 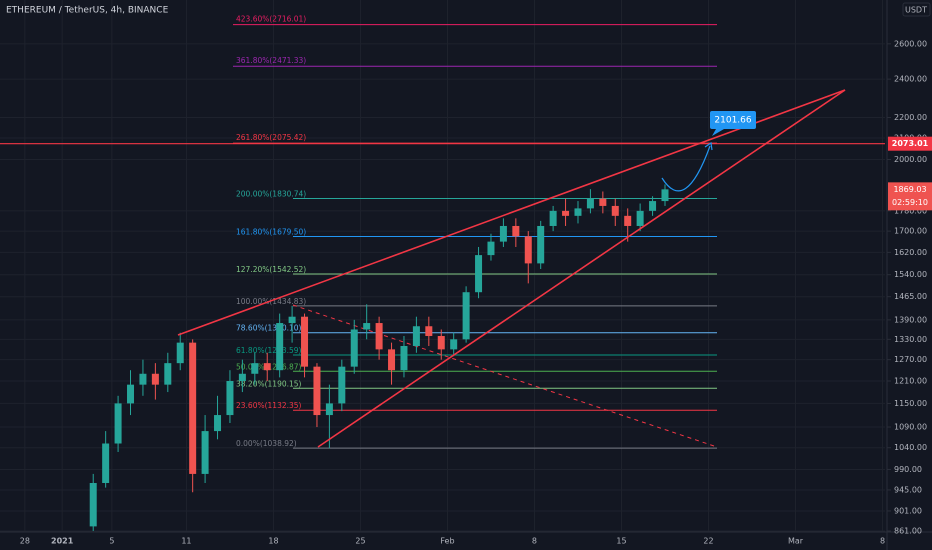 I want to click on x-tick-label: 15, so click(x=621, y=541).